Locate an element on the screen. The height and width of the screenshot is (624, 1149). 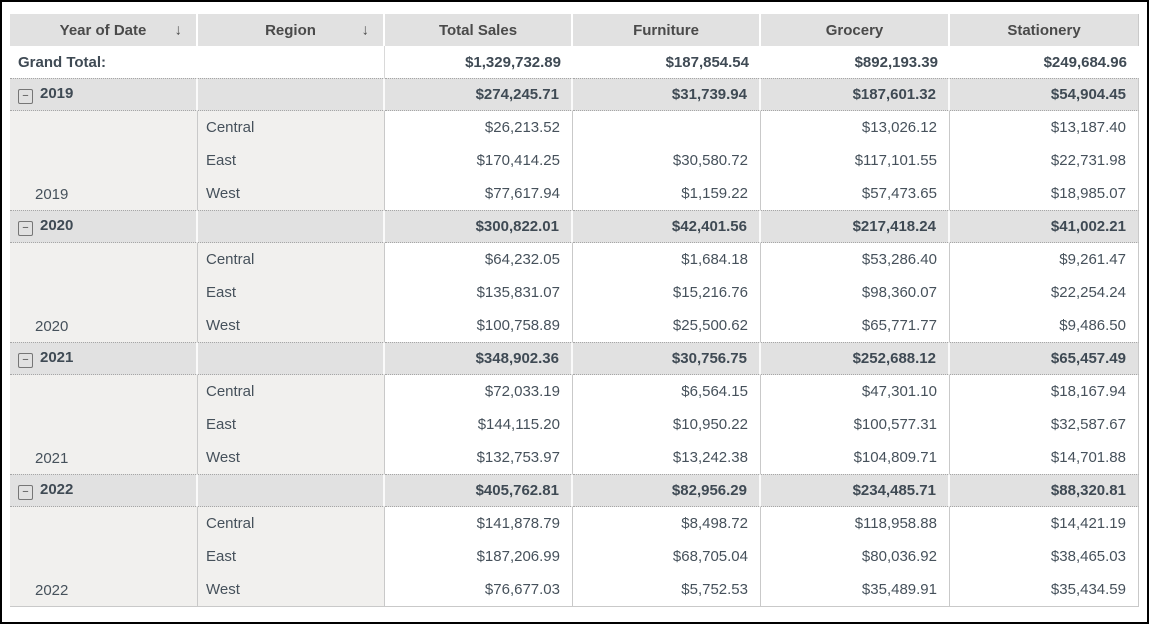
value-cell-furniture: $8,498.72 is located at coordinates (667, 523).